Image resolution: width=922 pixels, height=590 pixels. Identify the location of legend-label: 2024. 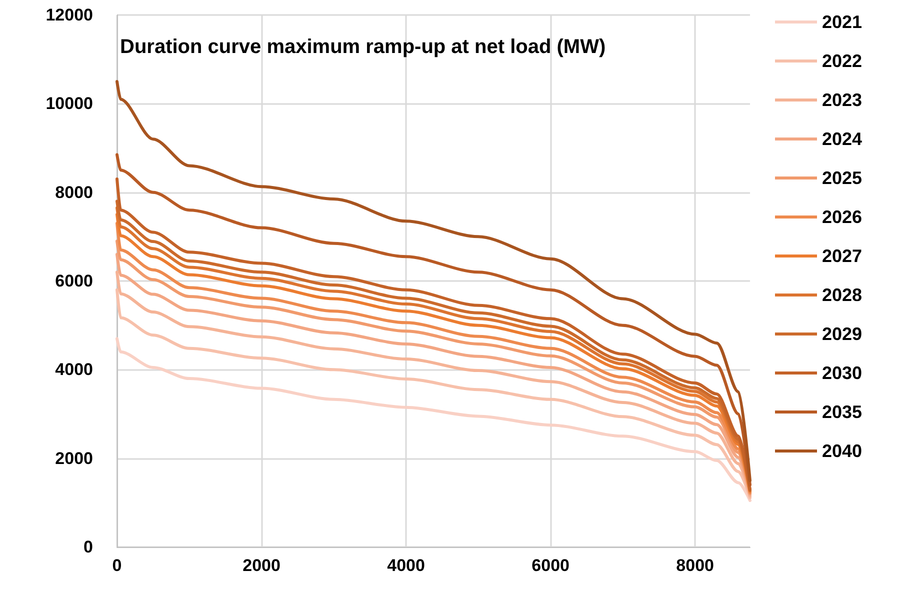
(842, 139).